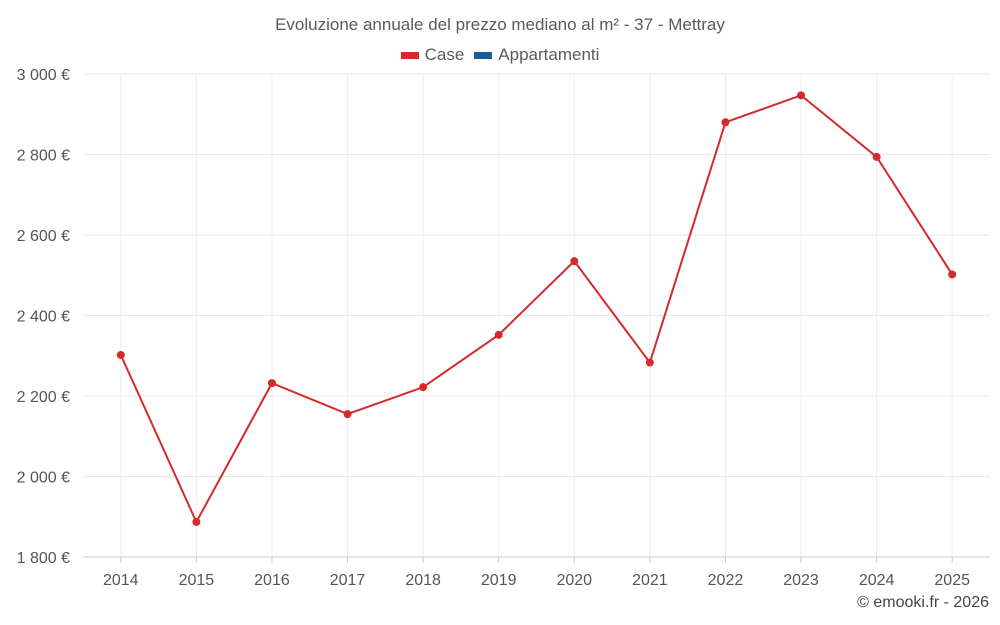 The image size is (1000, 625). I want to click on x-tick-label: 2014, so click(121, 580).